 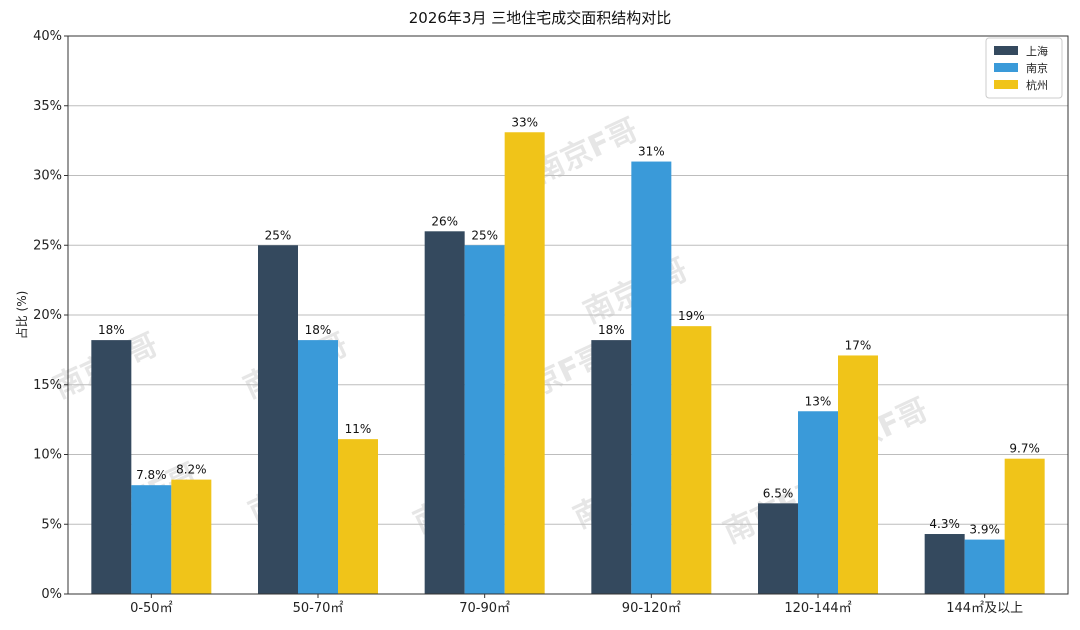 What do you see at coordinates (586, 151) in the screenshot?
I see `watermark-text: 南京F哥` at bounding box center [586, 151].